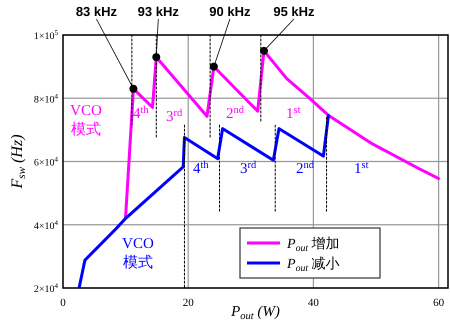 The width and height of the screenshot is (450, 325). What do you see at coordinates (255, 313) in the screenshot?
I see `x-axis-title: P$_{out}$ (W)` at bounding box center [255, 313].